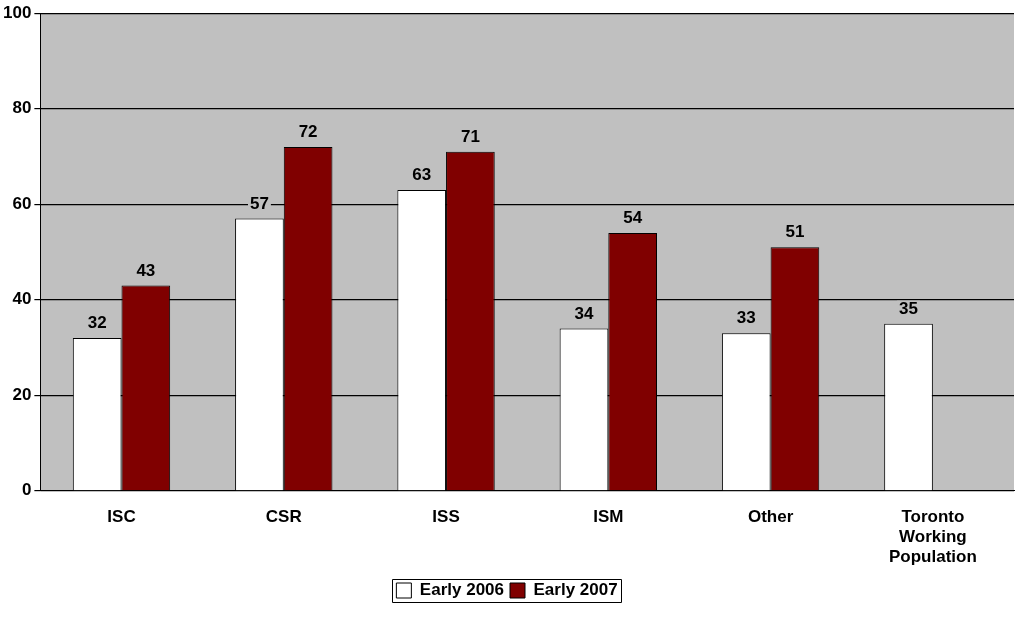  Describe the element at coordinates (422, 175) in the screenshot. I see `data-label: 63` at that location.